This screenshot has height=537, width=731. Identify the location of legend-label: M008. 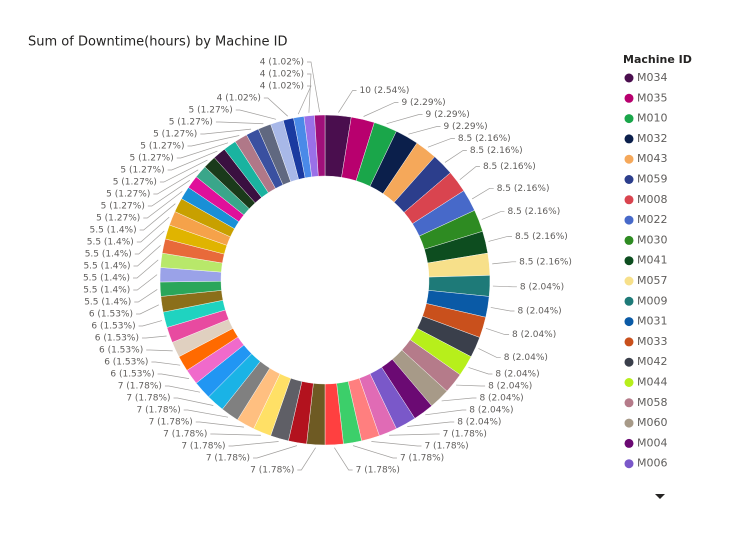
(652, 199).